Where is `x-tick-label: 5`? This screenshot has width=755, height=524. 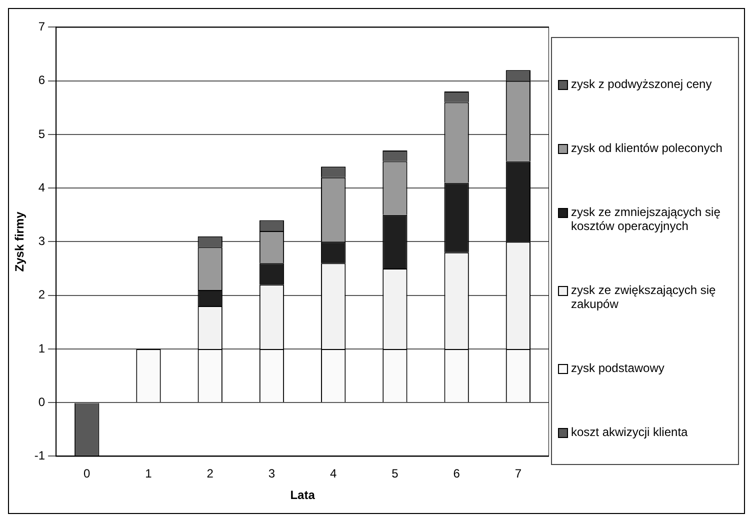 x-tick-label: 5 is located at coordinates (395, 473).